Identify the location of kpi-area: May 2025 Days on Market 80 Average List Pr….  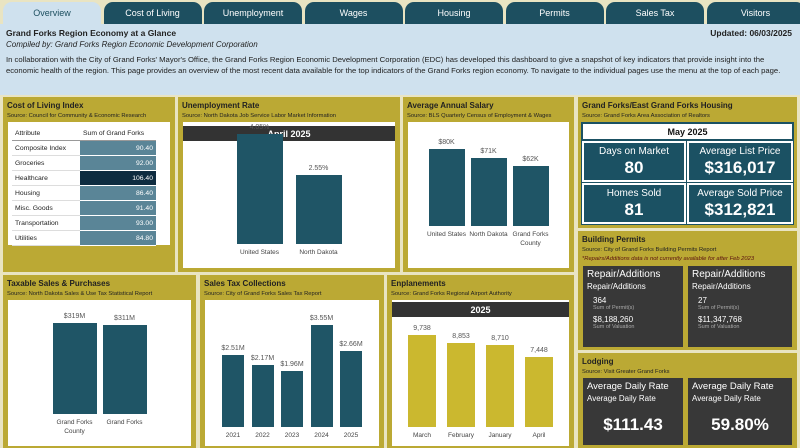
(687, 173).